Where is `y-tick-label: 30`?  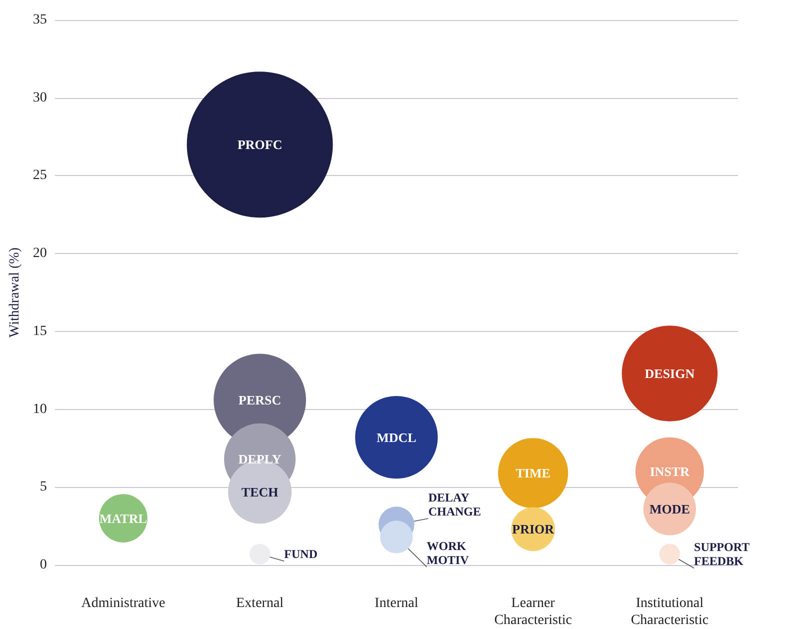
y-tick-label: 30 is located at coordinates (39, 98).